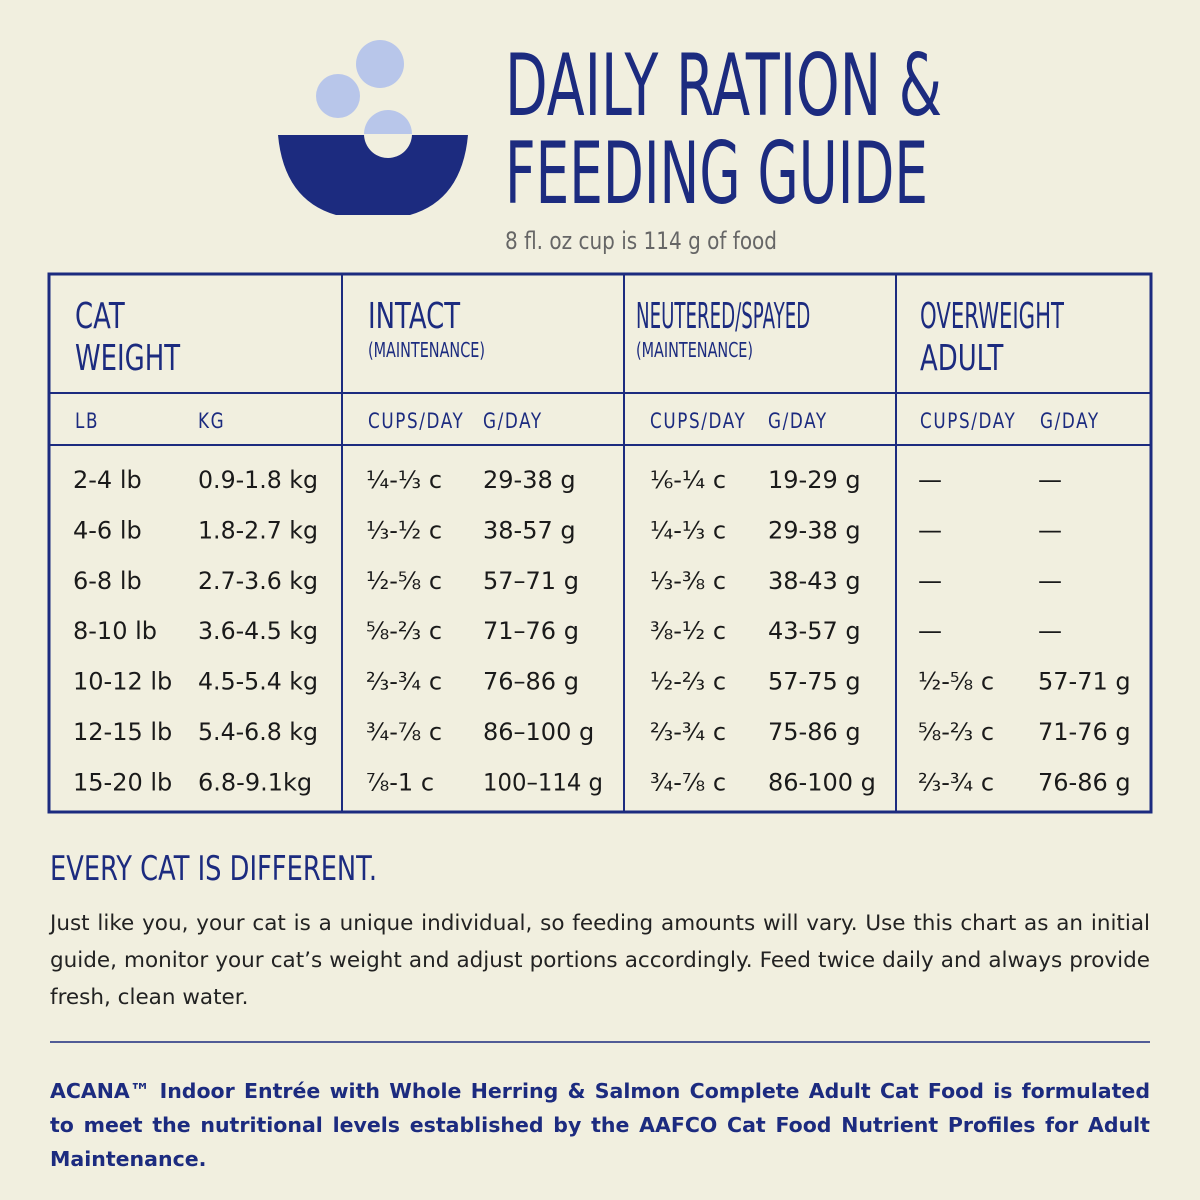  I want to click on column-header: KG, so click(211, 421).